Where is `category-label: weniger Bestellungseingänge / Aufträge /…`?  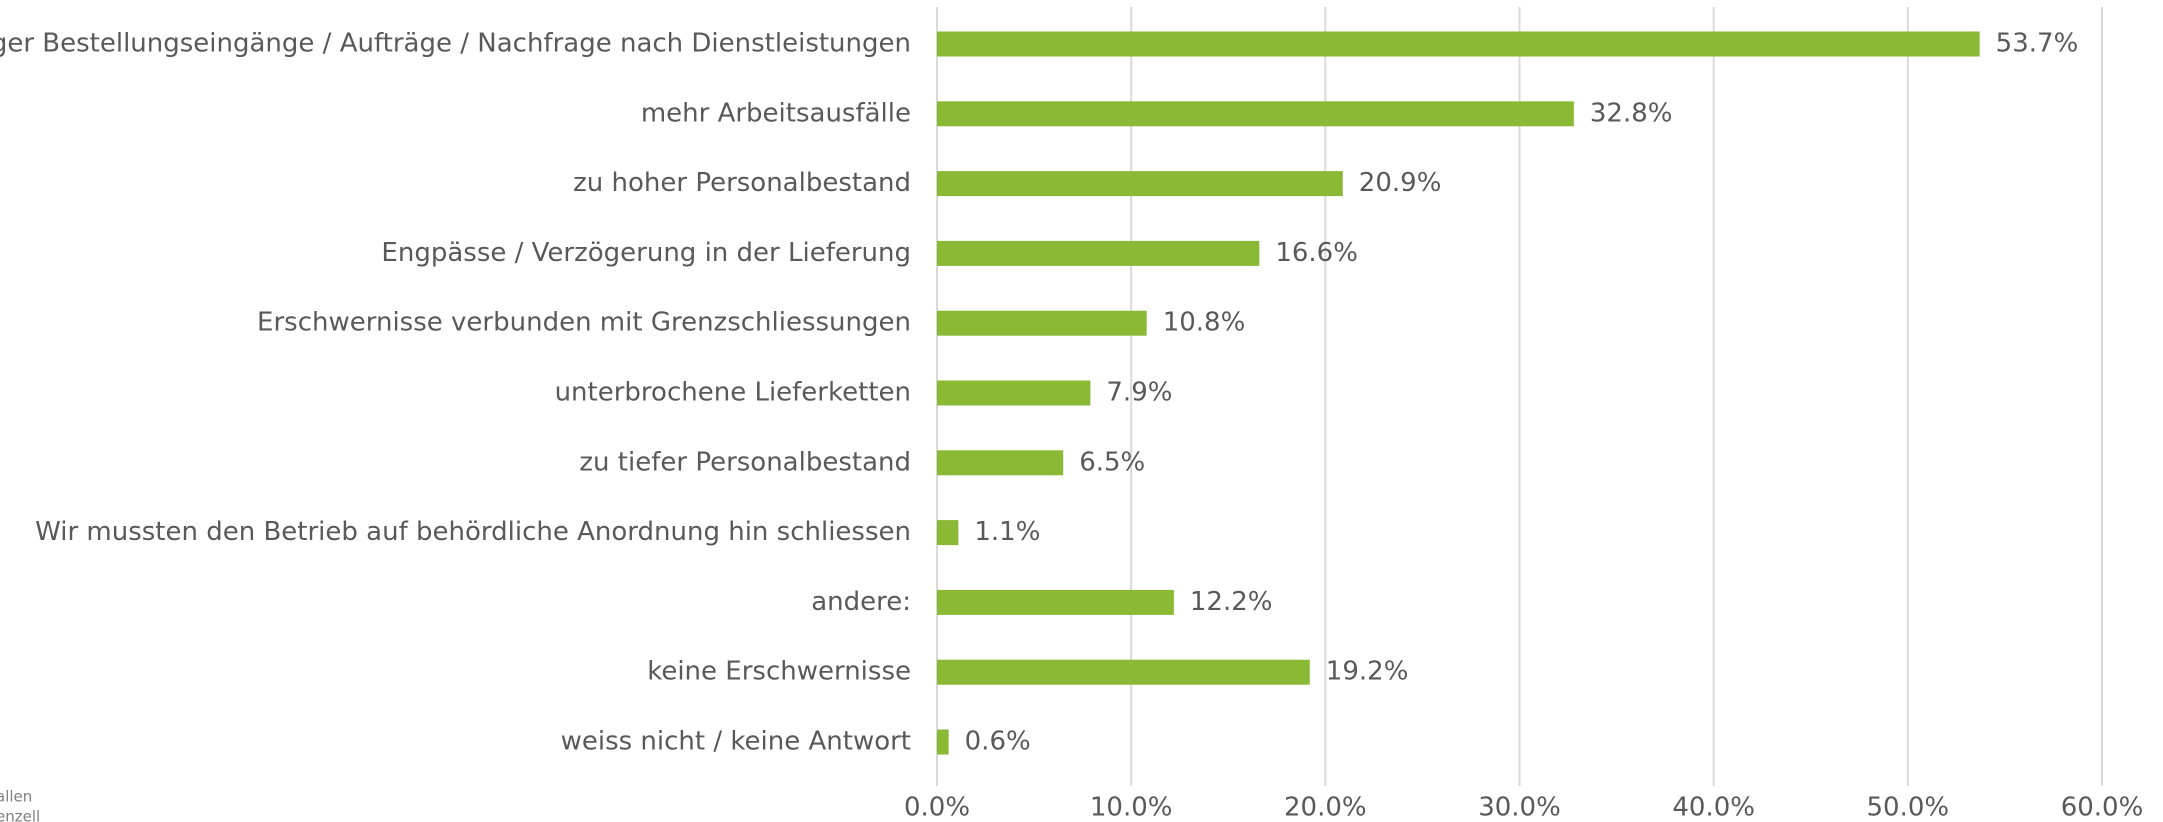 category-label: weniger Bestellungseingänge / Aufträge /… is located at coordinates (455, 44).